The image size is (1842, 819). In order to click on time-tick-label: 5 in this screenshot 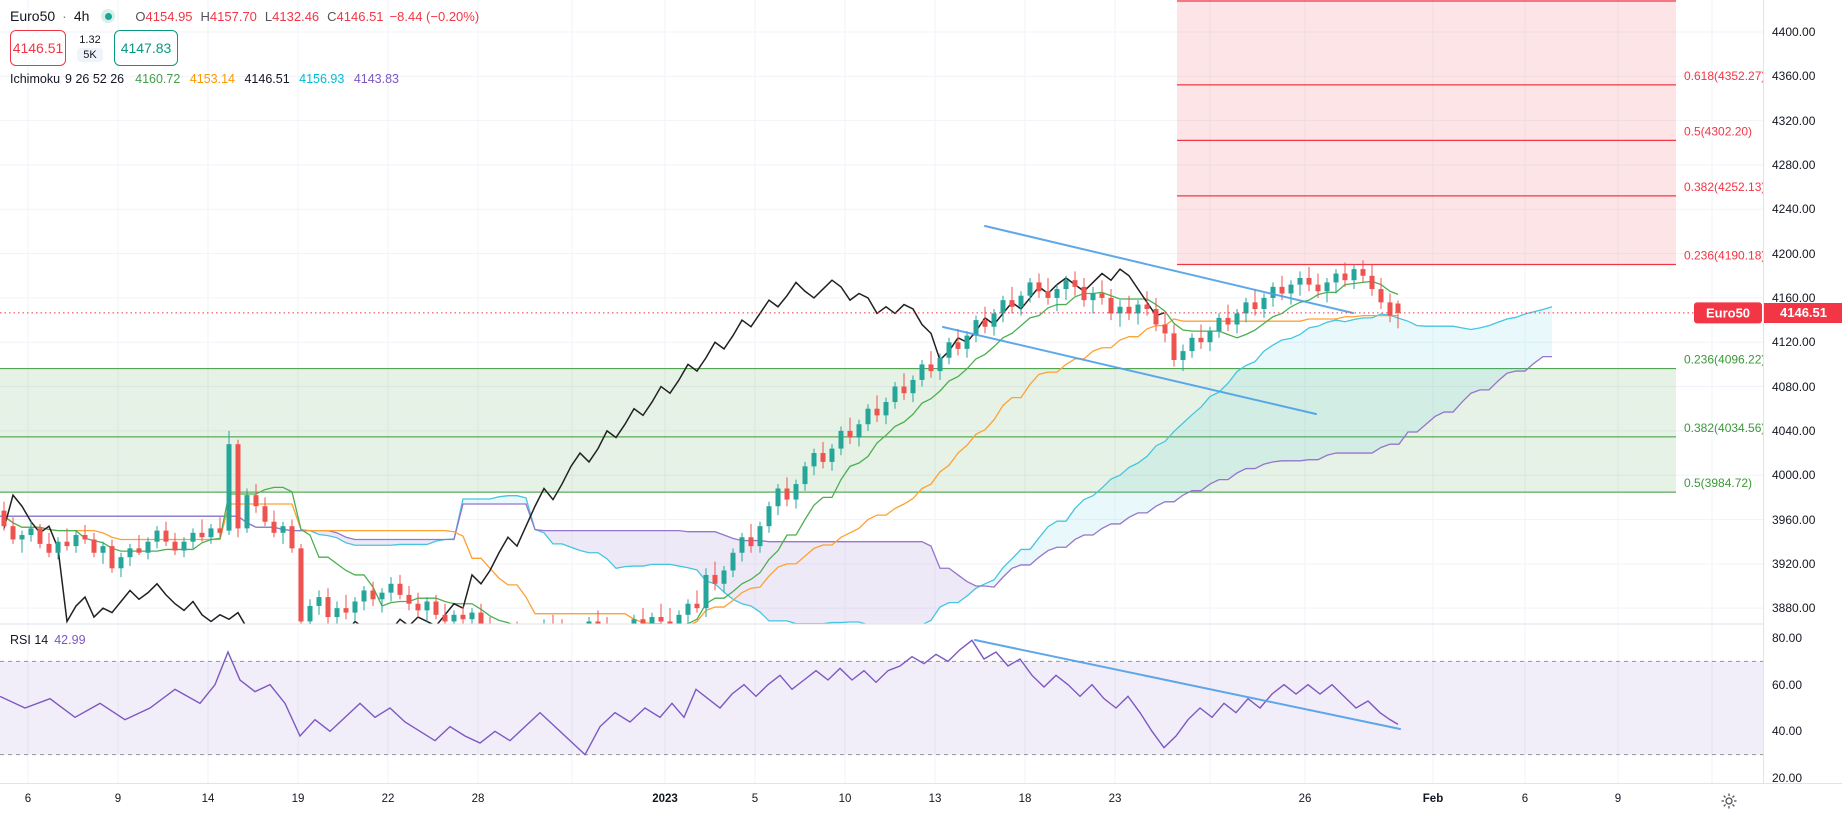, I will do `click(755, 799)`.